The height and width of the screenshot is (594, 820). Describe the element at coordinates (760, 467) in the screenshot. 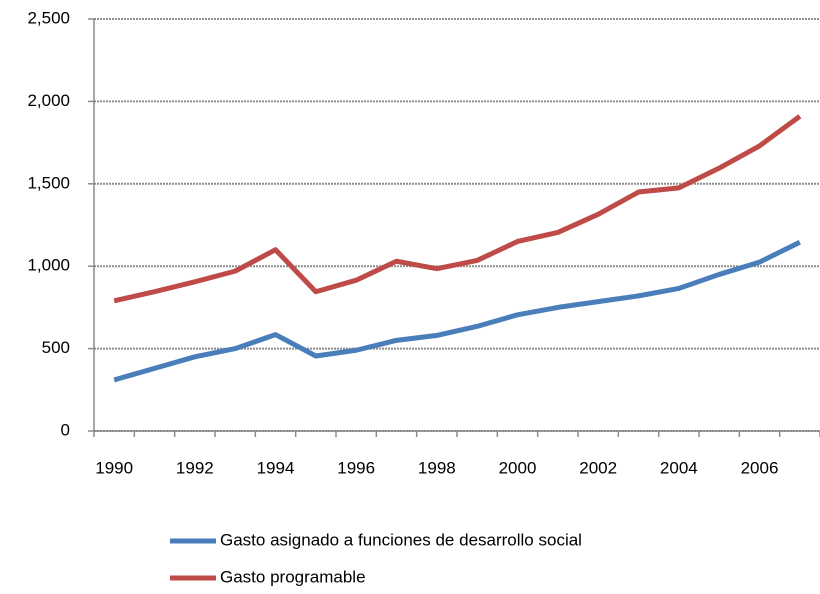

I see `x-tick-label: 2006` at that location.